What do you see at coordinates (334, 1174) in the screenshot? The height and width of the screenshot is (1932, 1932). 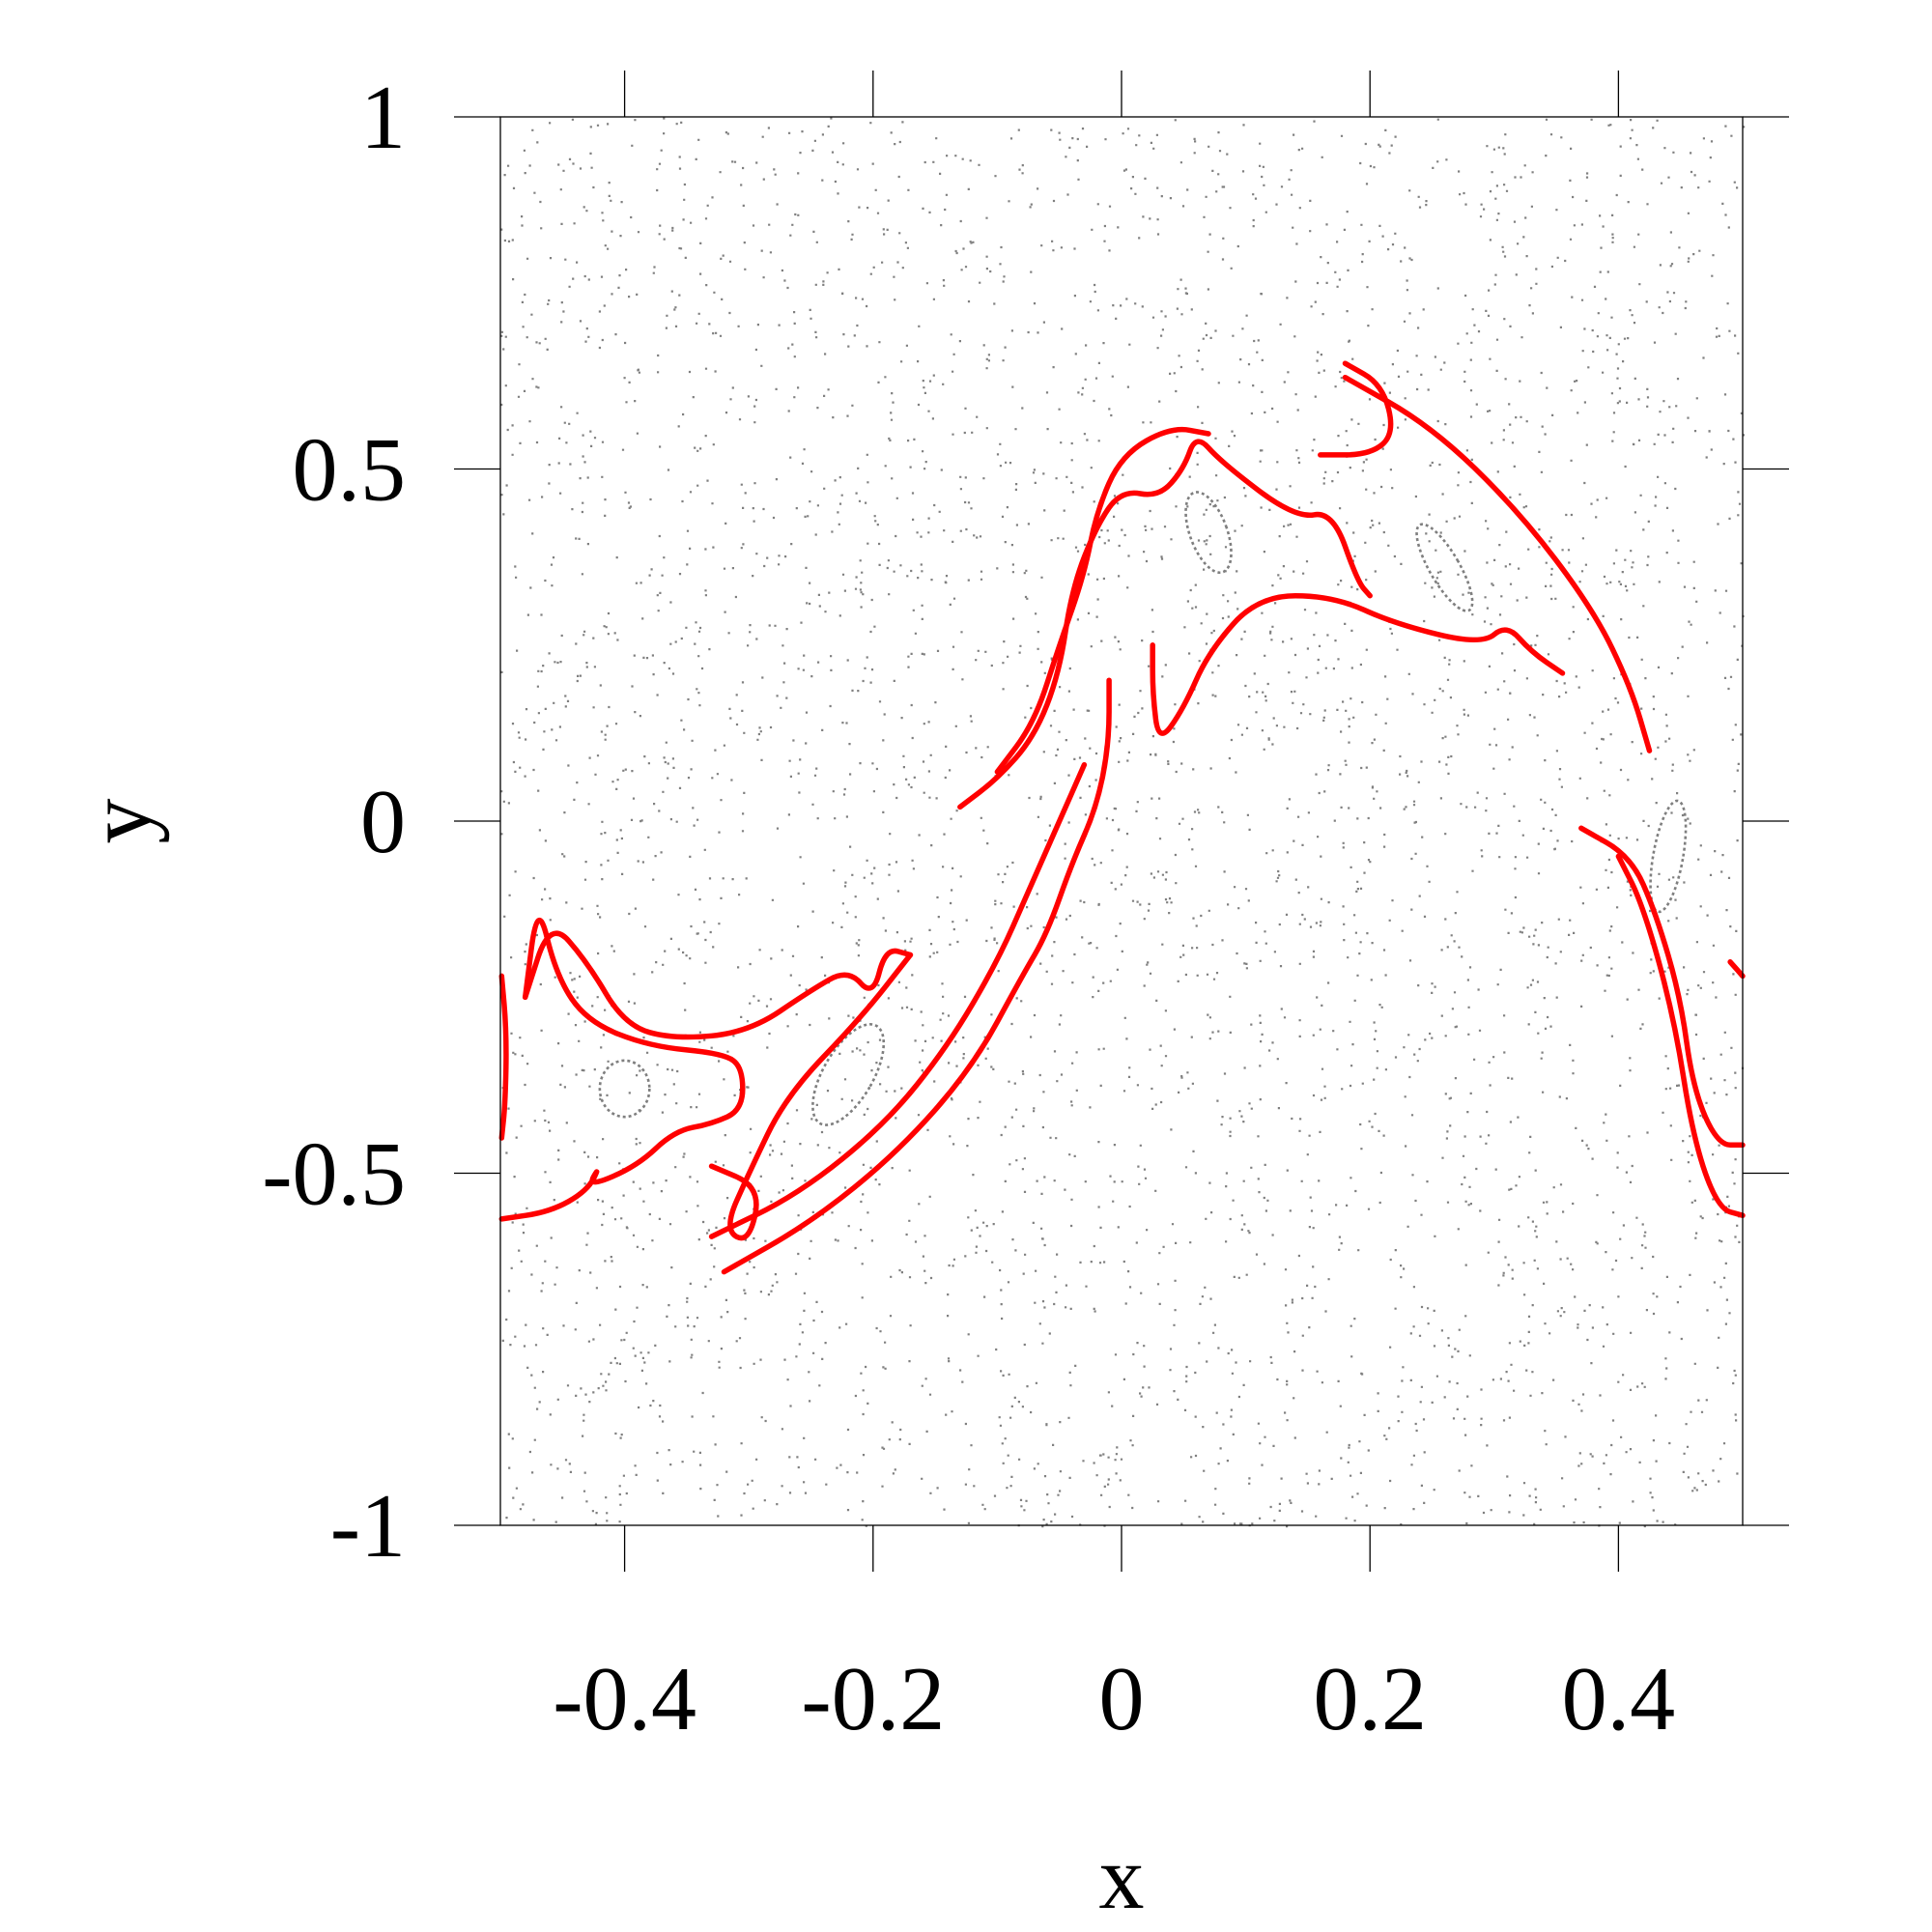 I see `y-tick-label: -0.5` at bounding box center [334, 1174].